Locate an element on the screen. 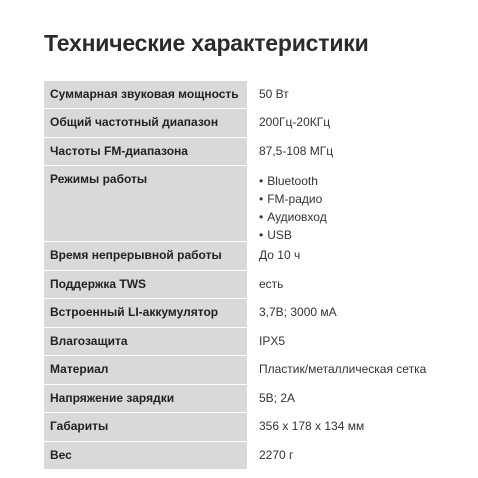  spec-value: 50 Вт is located at coordinates (345, 94).